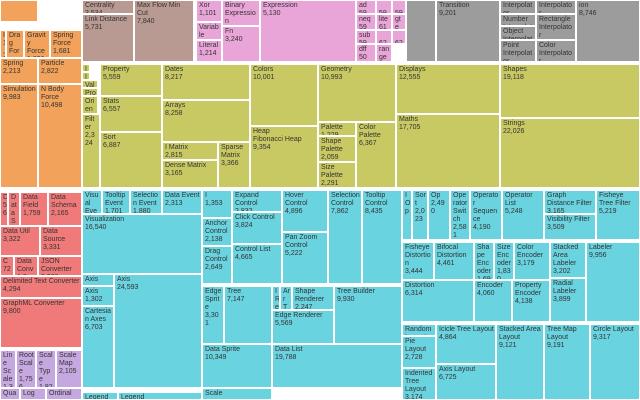 Image resolution: width=640 pixels, height=400 pixels. What do you see at coordinates (90, 105) in the screenshot?
I see `treemap-cell-label: Orien 1,486` at bounding box center [90, 105].